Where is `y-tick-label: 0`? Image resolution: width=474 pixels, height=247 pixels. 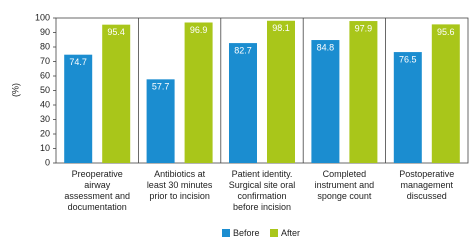
y-tick-label: 0 is located at coordinates (47, 162).